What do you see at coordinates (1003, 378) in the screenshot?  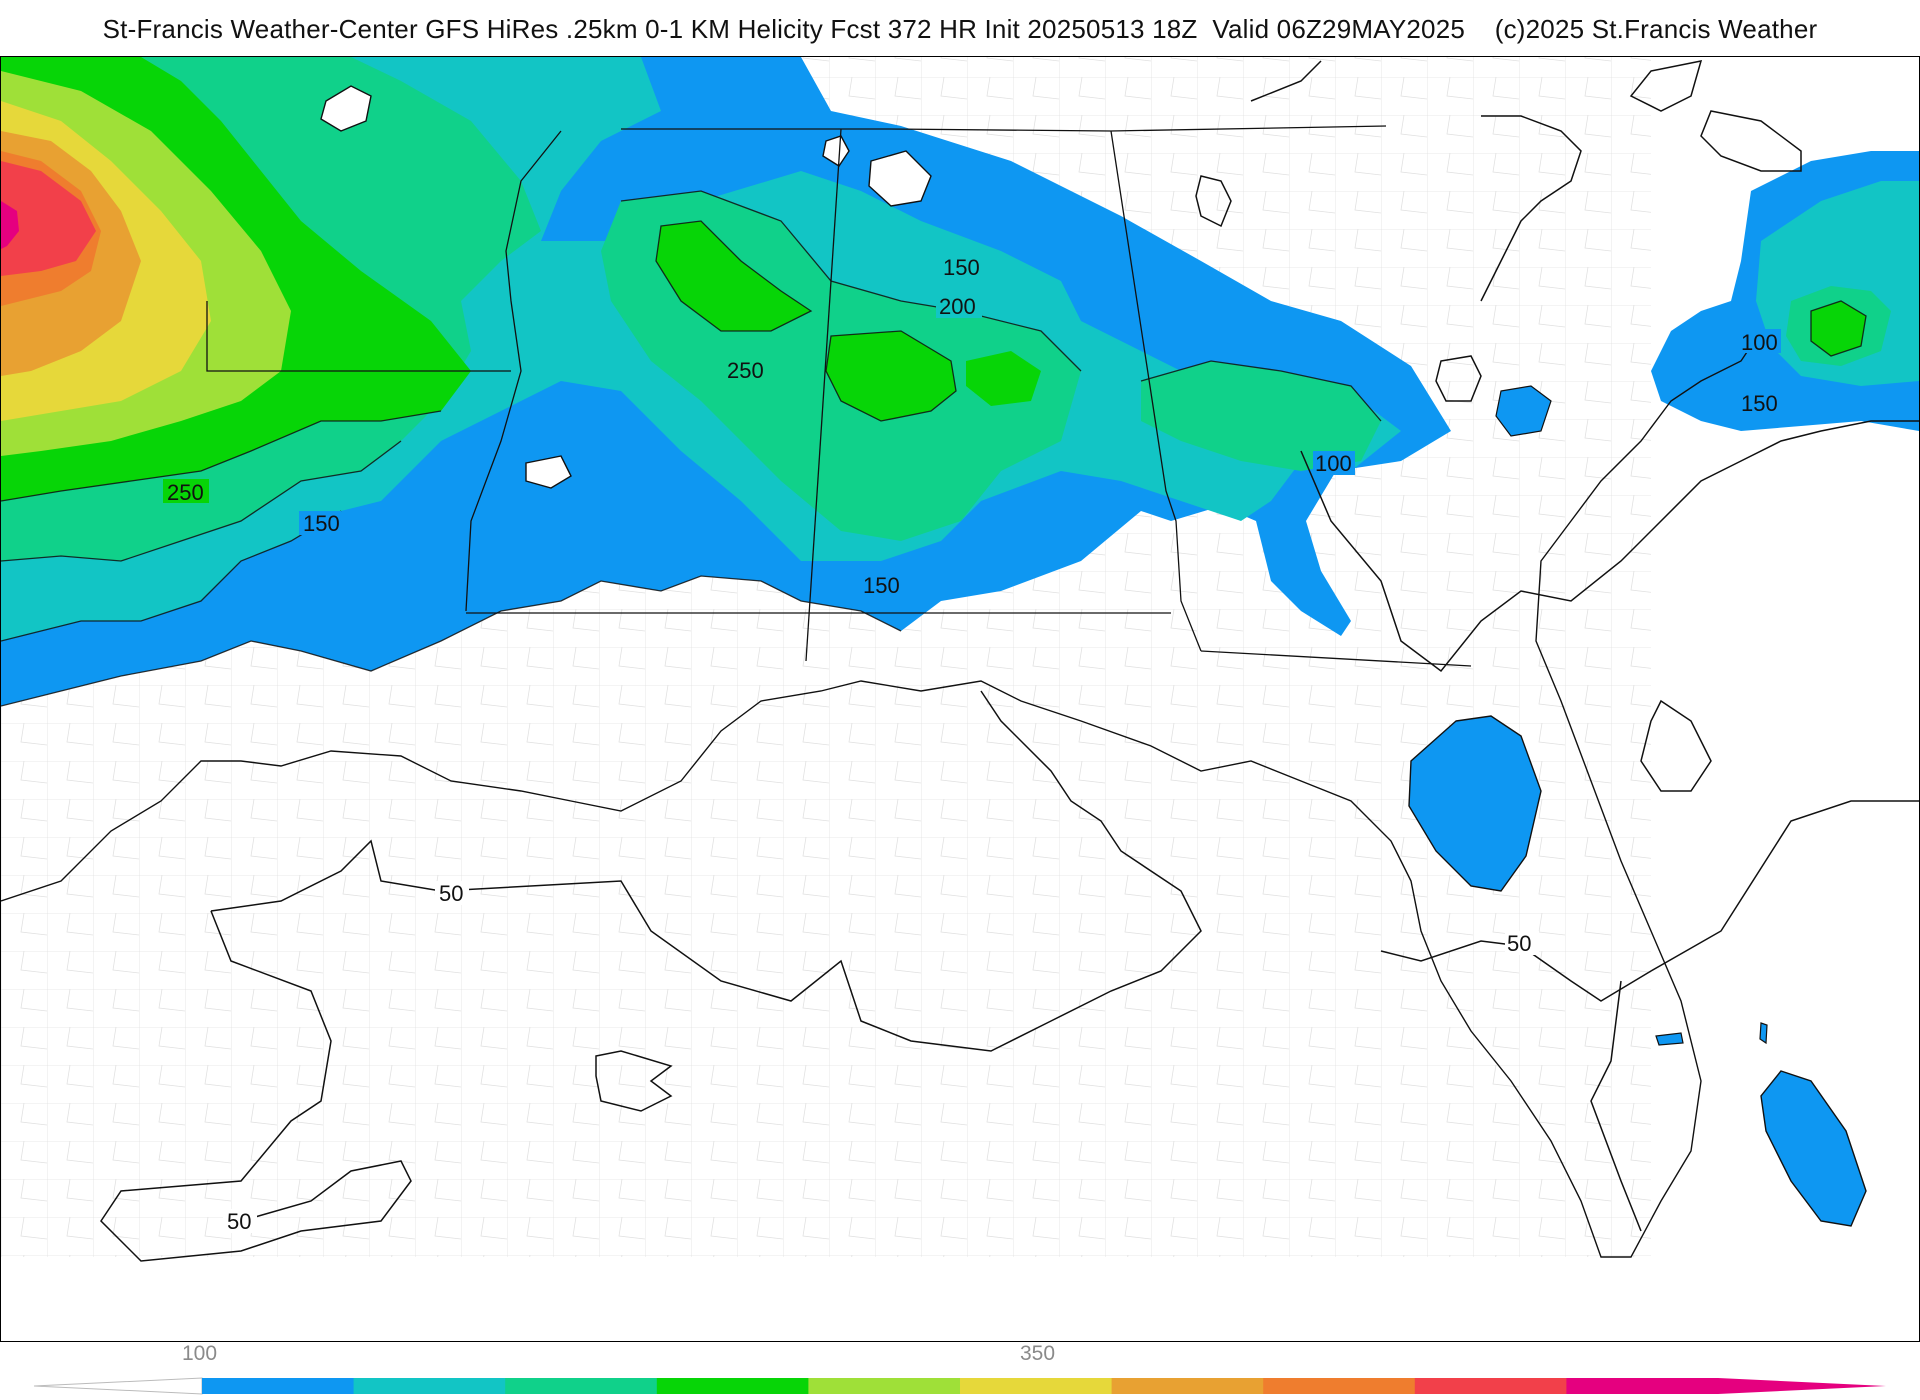 I see `helicity-fill-250d` at bounding box center [1003, 378].